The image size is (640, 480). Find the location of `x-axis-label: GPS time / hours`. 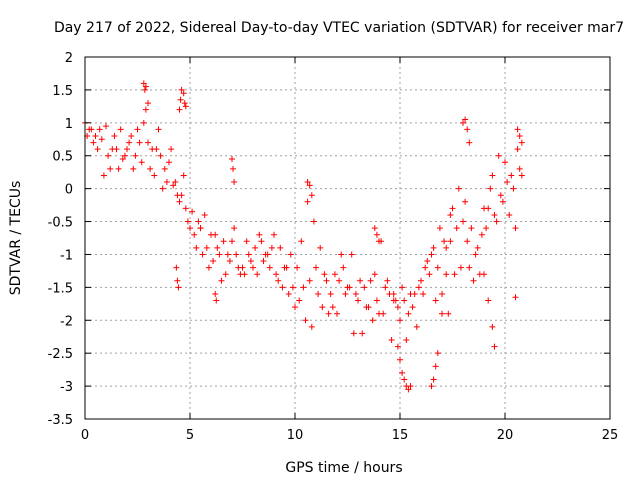

x-axis-label: GPS time / hours is located at coordinates (343, 468).